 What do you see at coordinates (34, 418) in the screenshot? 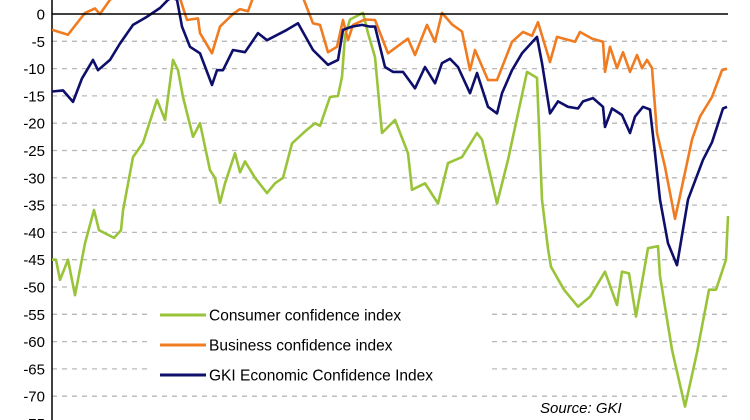
I see `y-tick-label: -75` at bounding box center [34, 418].